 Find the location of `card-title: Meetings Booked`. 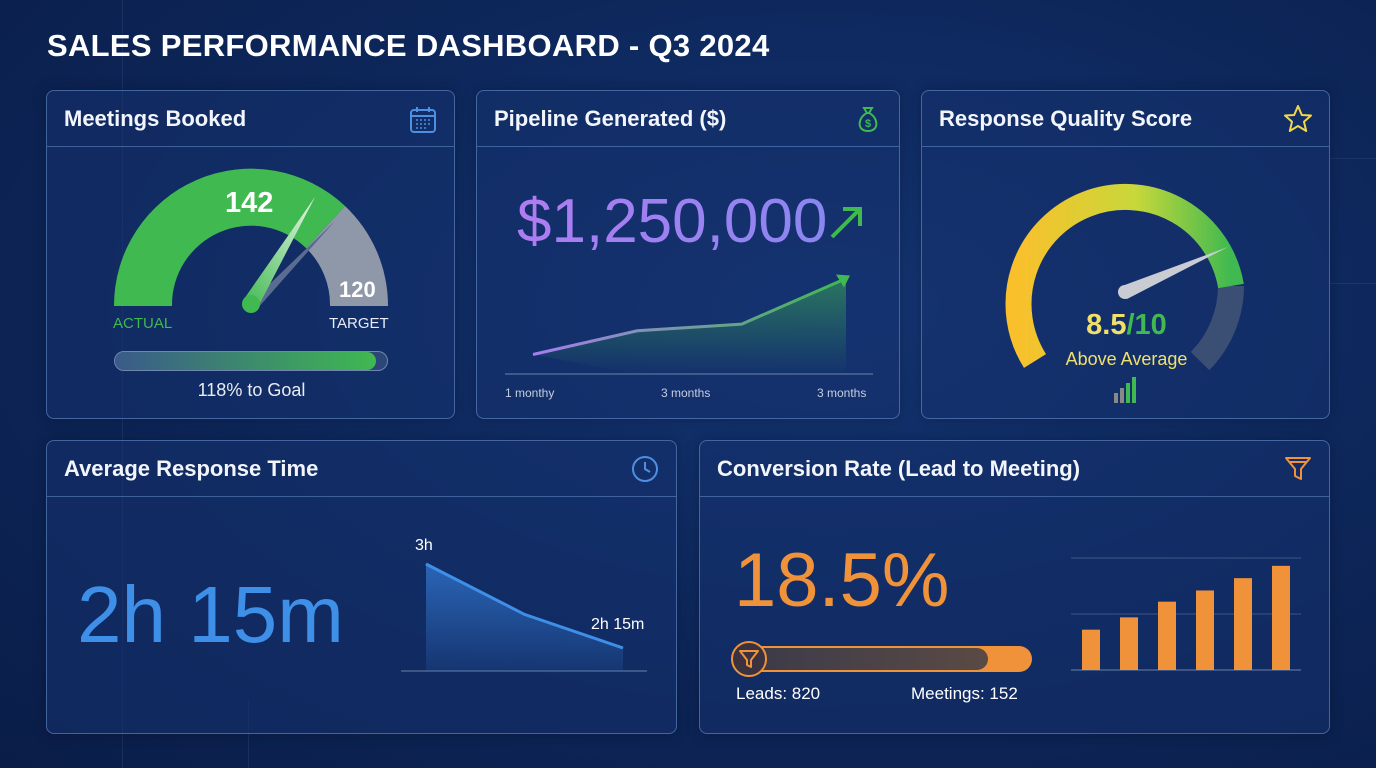

card-title: Meetings Booked is located at coordinates (155, 118).